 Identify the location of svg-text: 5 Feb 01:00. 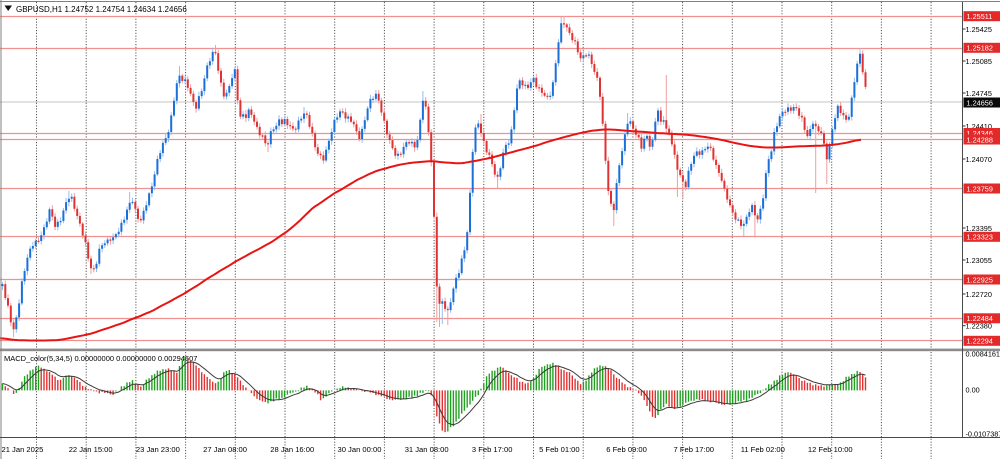
(559, 449).